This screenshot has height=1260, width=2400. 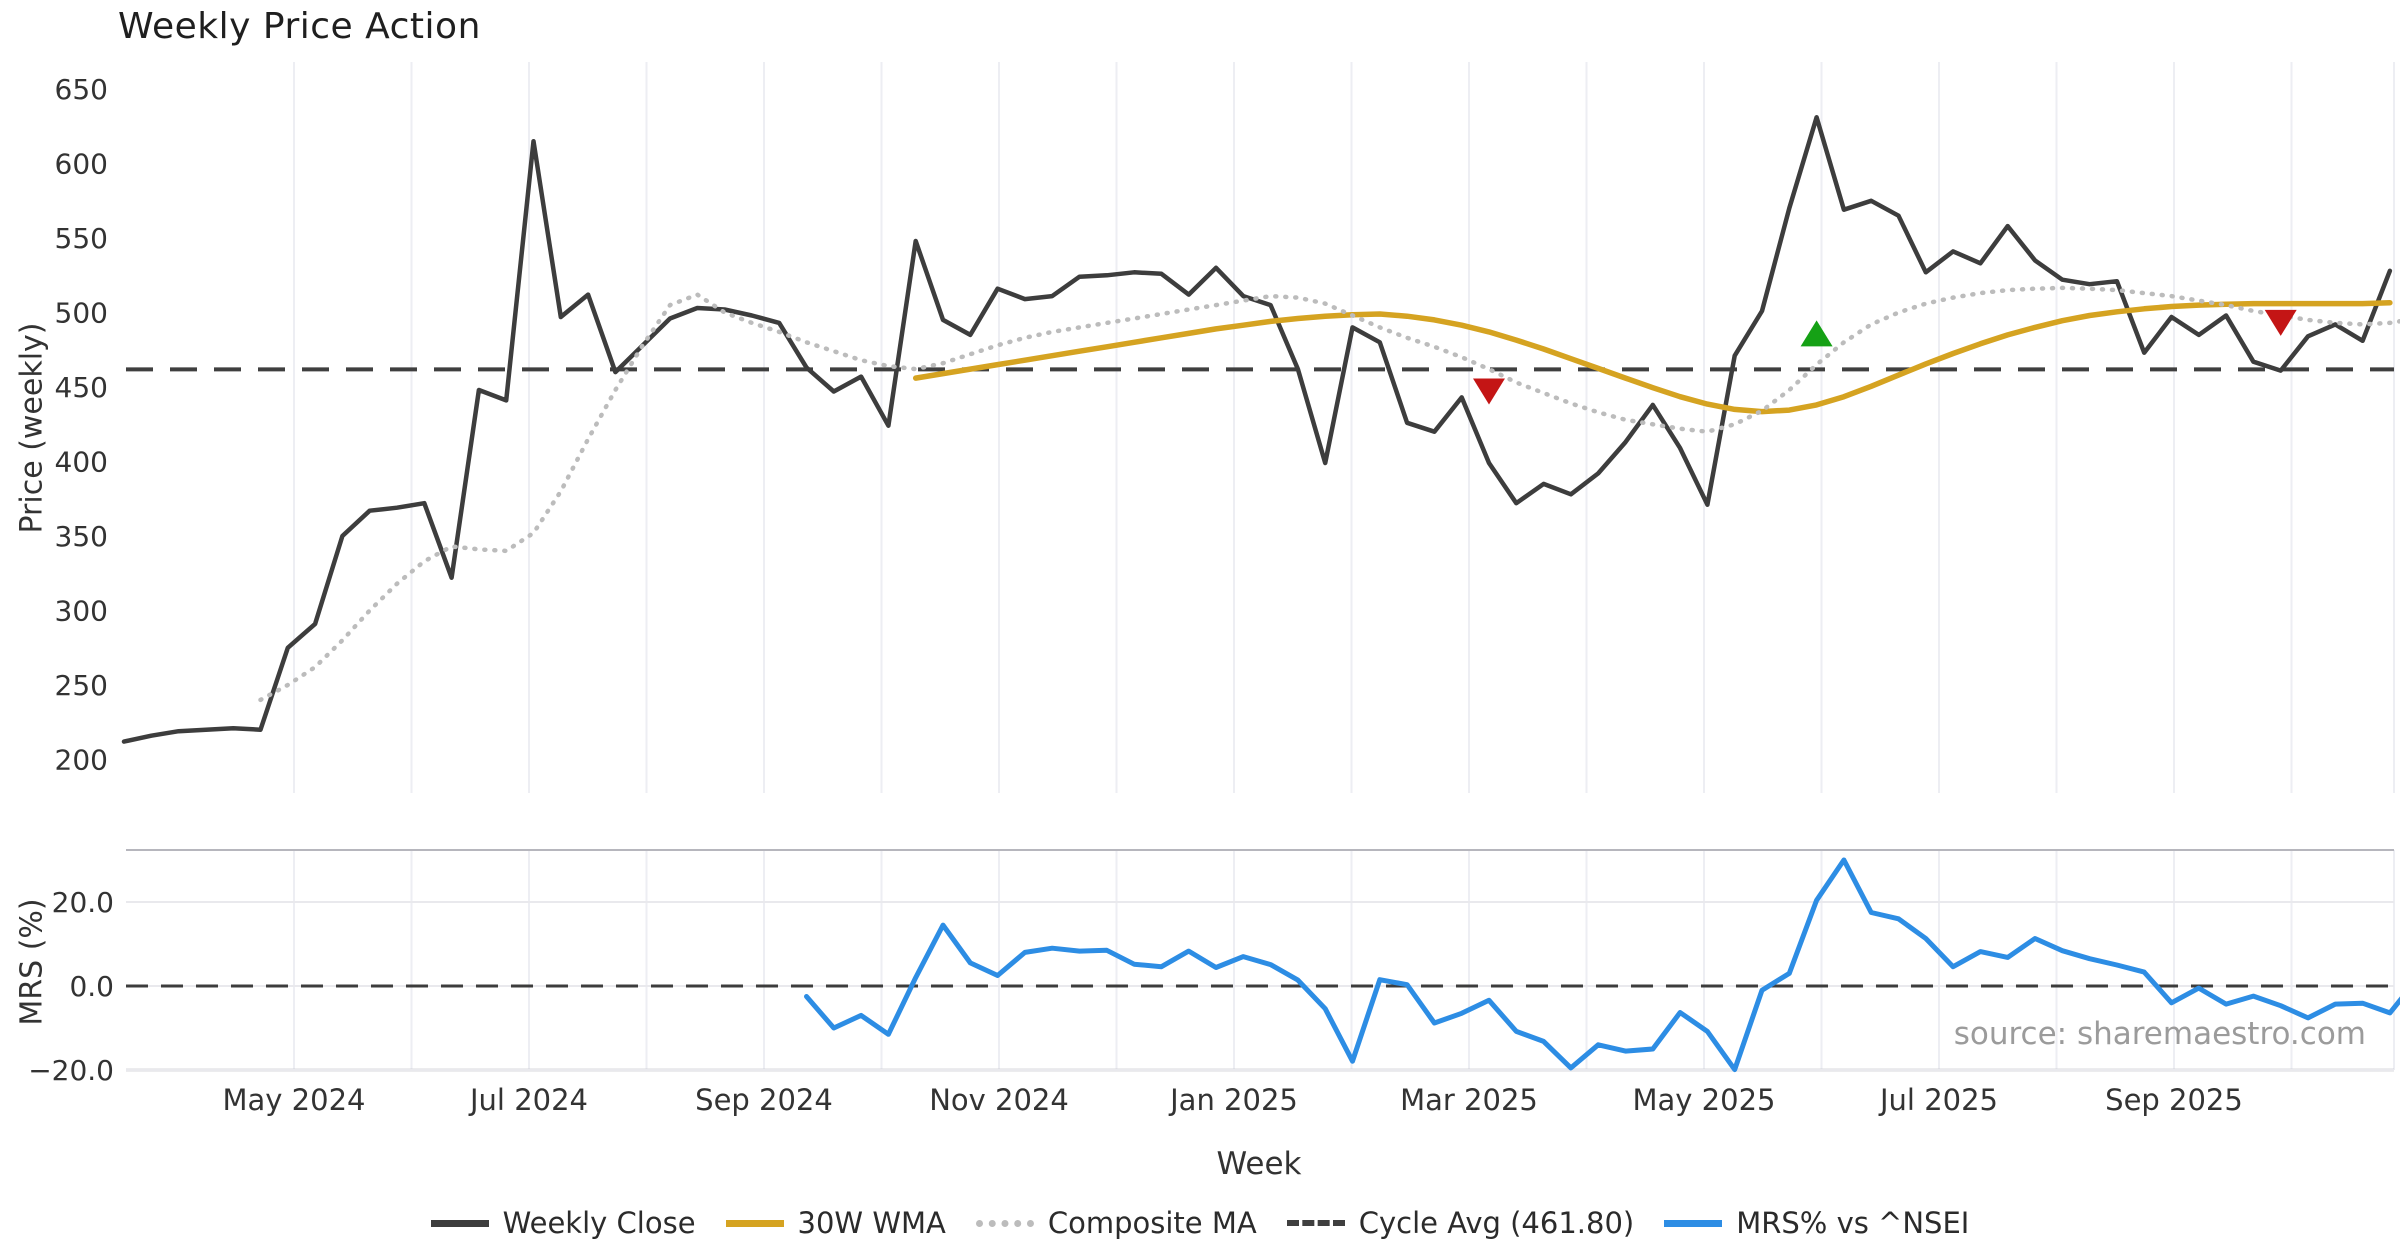 What do you see at coordinates (81, 387) in the screenshot?
I see `price-tick-label: 450` at bounding box center [81, 387].